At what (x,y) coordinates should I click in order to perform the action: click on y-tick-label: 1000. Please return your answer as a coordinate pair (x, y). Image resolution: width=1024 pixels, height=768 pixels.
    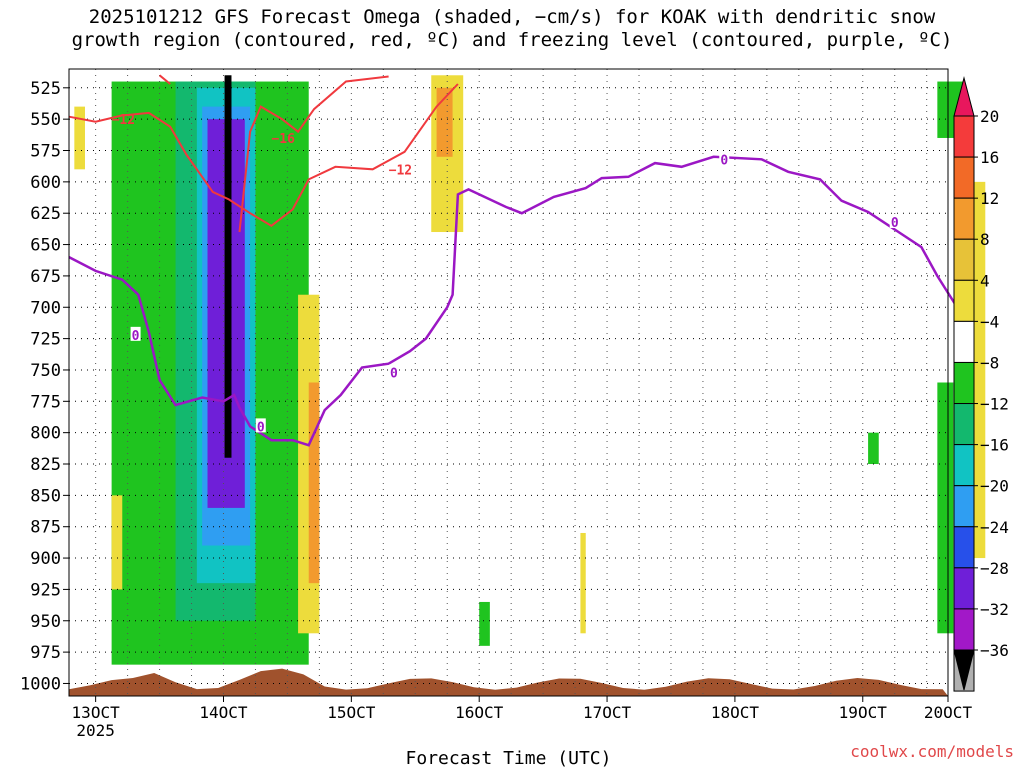
    Looking at the image, I should click on (40, 684).